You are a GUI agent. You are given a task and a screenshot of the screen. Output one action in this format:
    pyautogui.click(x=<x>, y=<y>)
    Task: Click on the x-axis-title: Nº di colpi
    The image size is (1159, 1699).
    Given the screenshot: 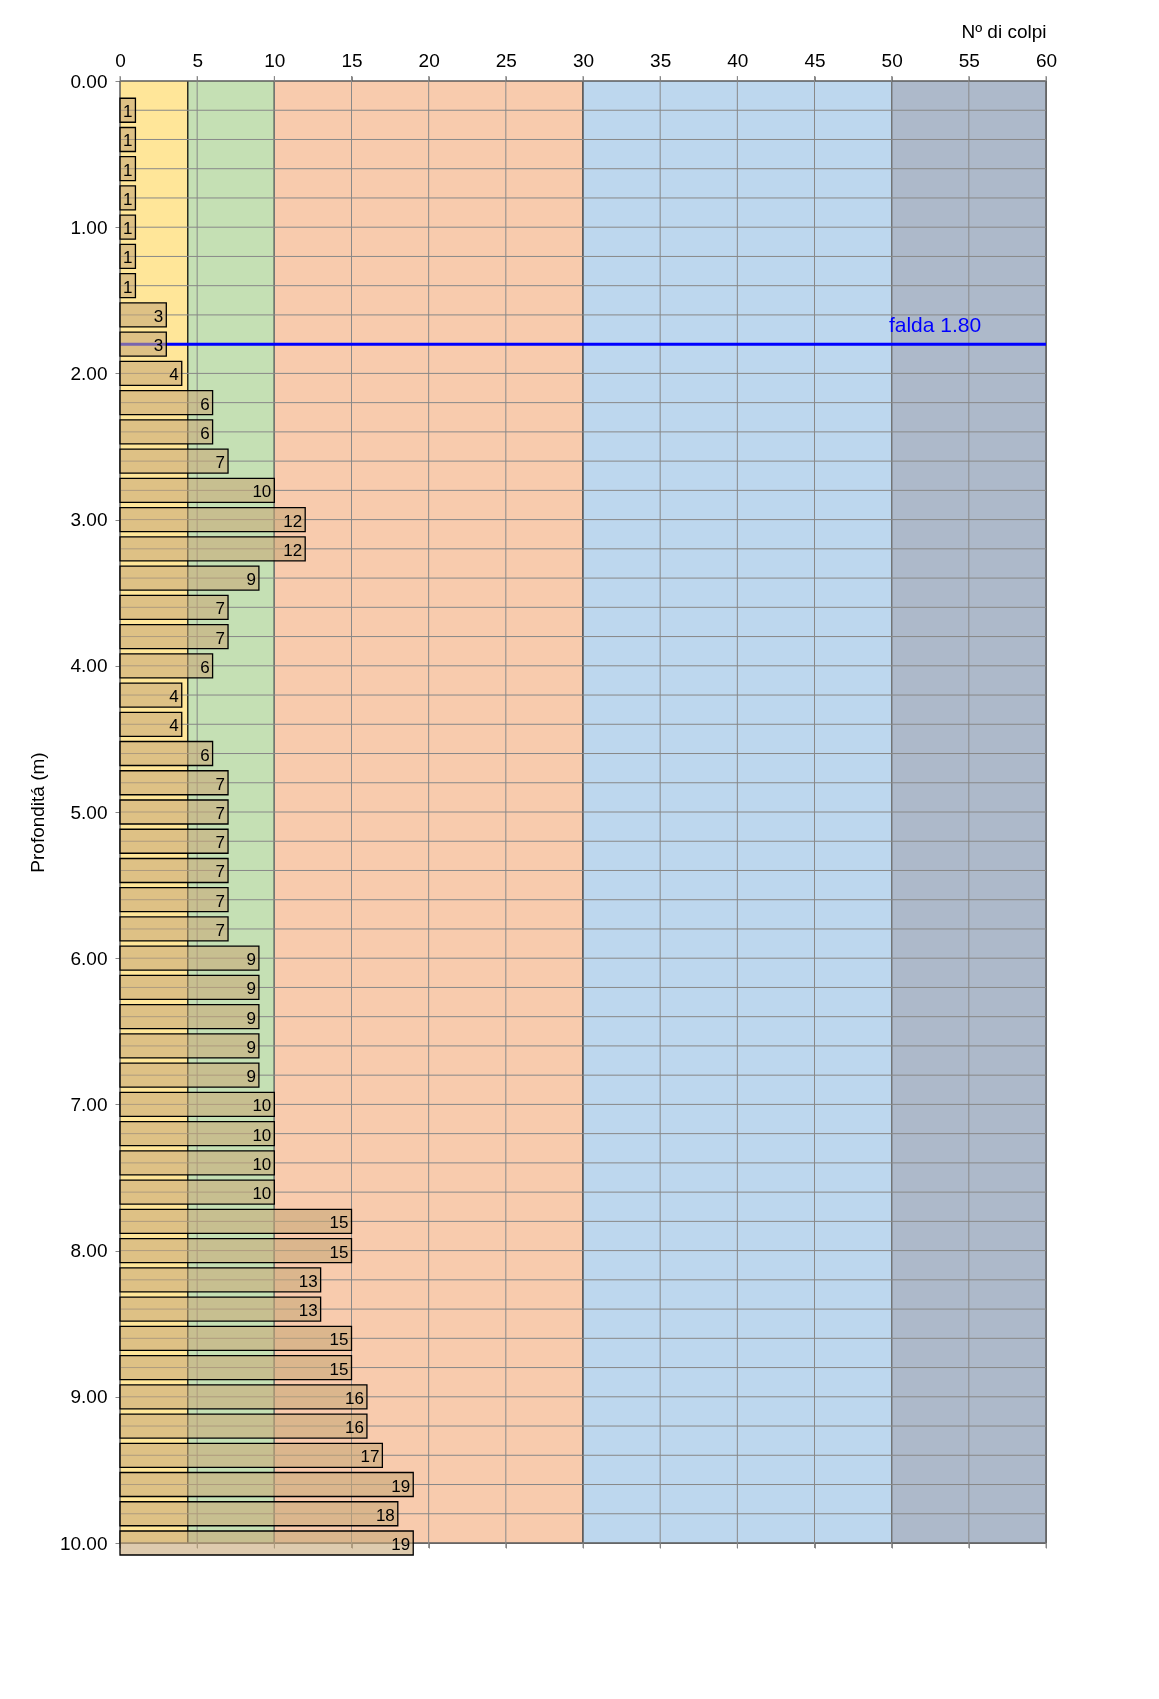 What is the action you would take?
    pyautogui.click(x=1004, y=31)
    